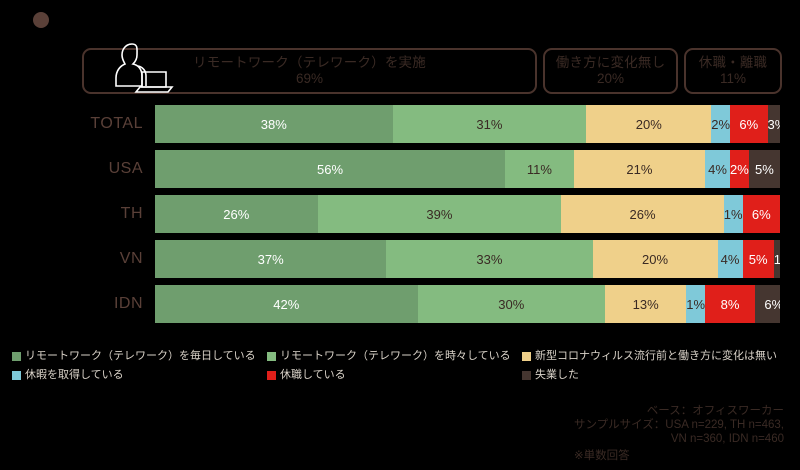  What do you see at coordinates (439, 214) in the screenshot?
I see `bar-segment: 39%` at bounding box center [439, 214].